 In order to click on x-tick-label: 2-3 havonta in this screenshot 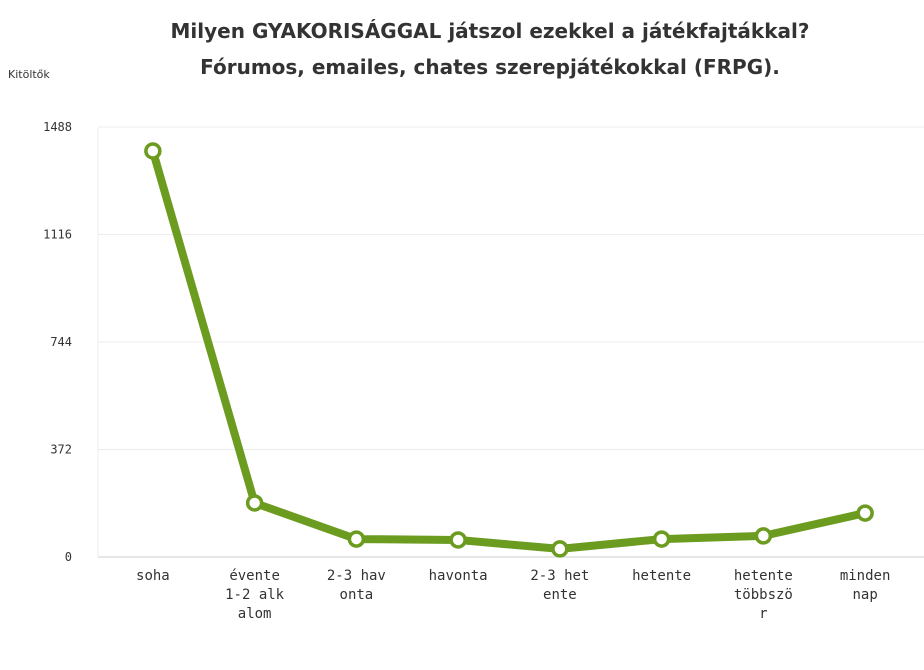, I will do `click(356, 585)`.